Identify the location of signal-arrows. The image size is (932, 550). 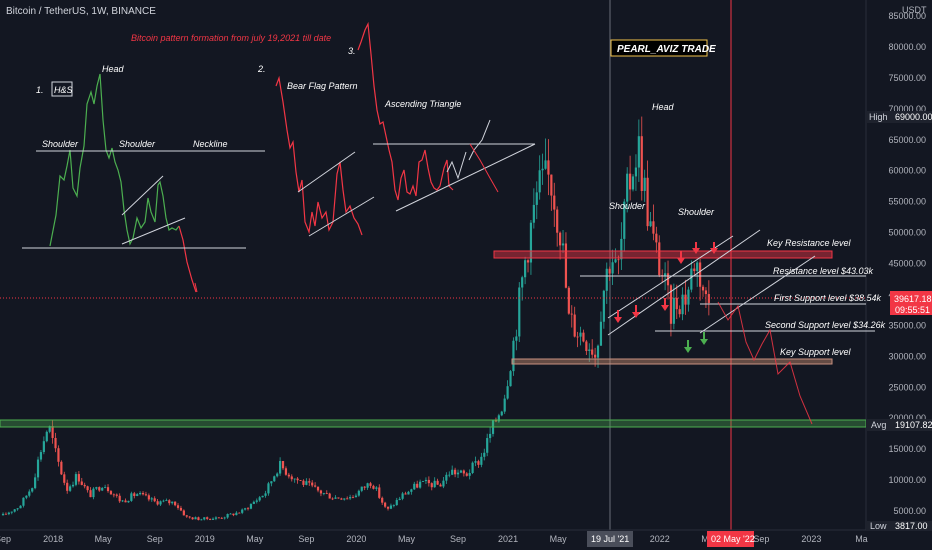
(666, 297).